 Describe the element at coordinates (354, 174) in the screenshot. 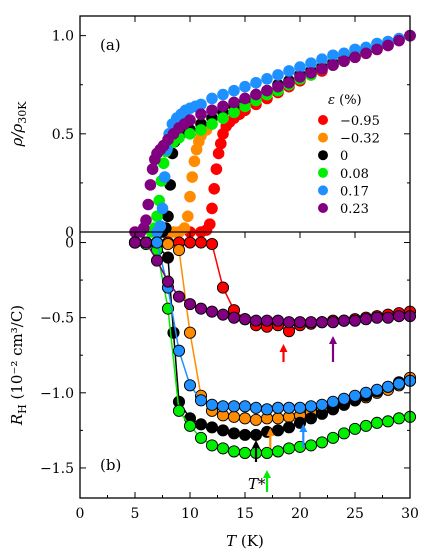

I see `legend-label: 0.08` at that location.